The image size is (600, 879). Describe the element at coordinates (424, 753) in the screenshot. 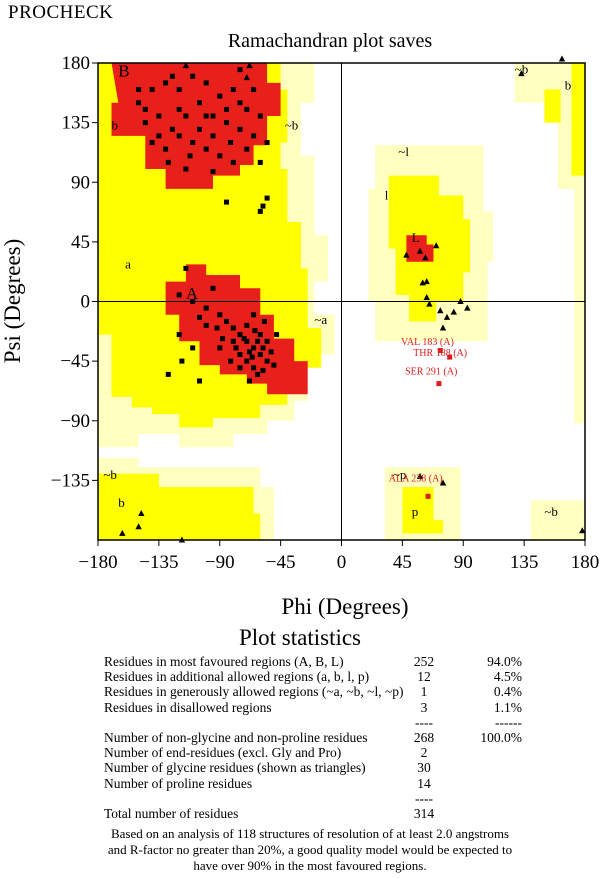

I see `stats-count: 2` at that location.